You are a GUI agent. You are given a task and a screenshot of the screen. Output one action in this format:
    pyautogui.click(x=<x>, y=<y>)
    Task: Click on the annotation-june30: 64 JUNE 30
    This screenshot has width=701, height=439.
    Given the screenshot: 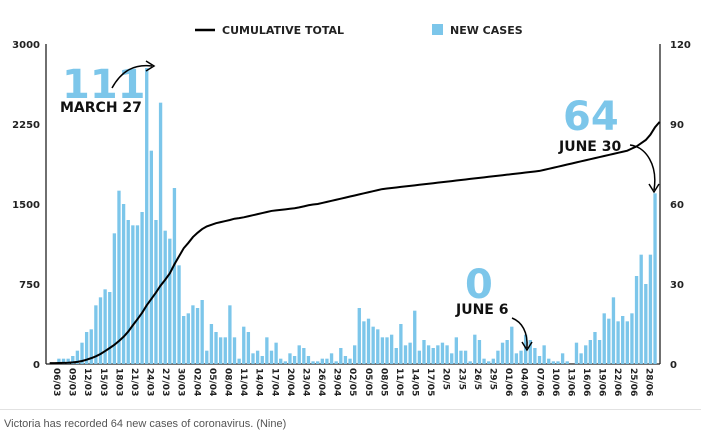 What is the action you would take?
    pyautogui.click(x=609, y=144)
    